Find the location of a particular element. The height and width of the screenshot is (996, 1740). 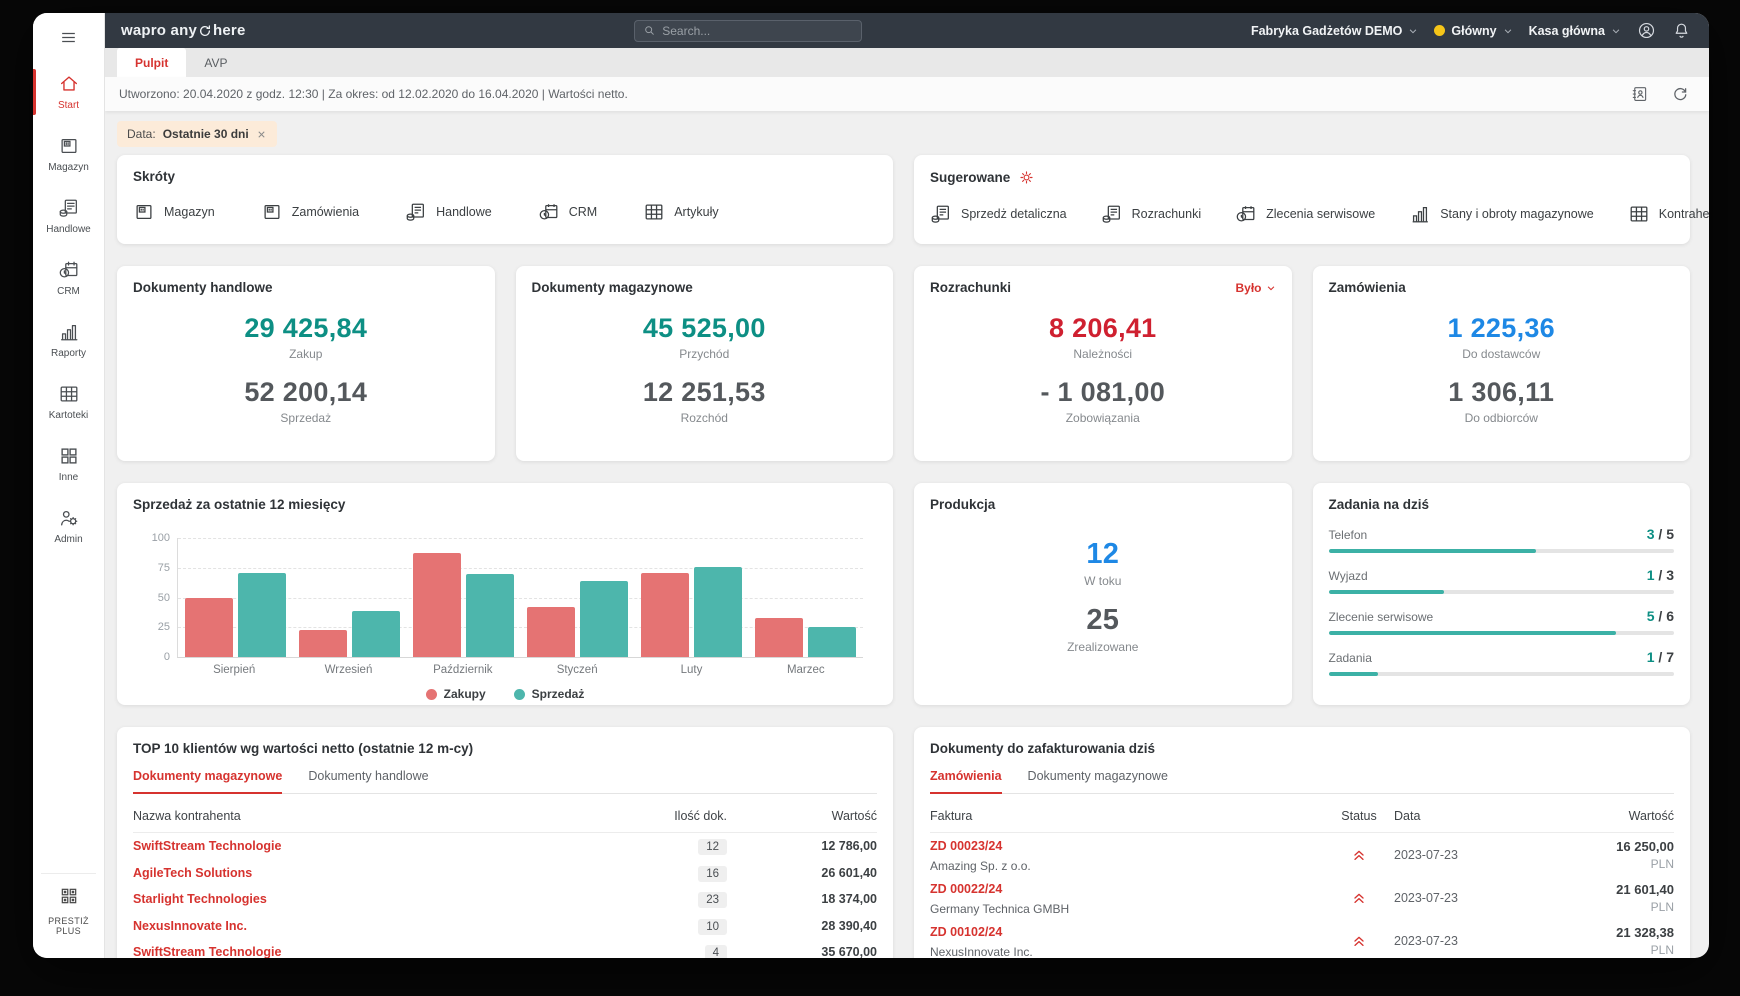

production-title: Produkcja is located at coordinates (963, 504).